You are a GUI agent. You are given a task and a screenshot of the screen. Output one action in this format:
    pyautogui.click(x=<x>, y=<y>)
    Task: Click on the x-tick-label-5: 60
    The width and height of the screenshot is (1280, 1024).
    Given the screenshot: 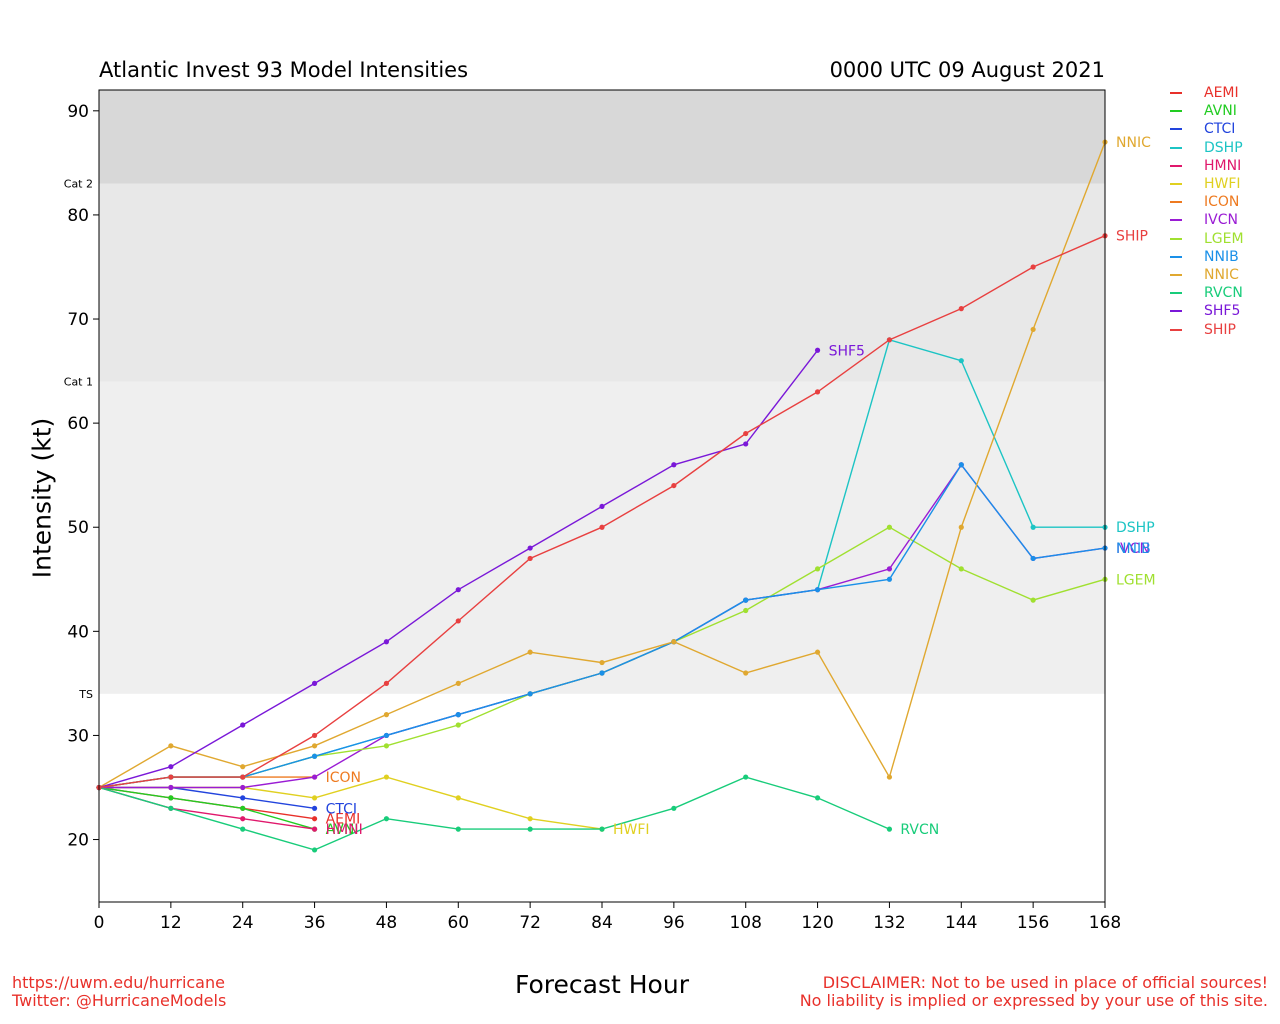 What is the action you would take?
    pyautogui.click(x=458, y=923)
    